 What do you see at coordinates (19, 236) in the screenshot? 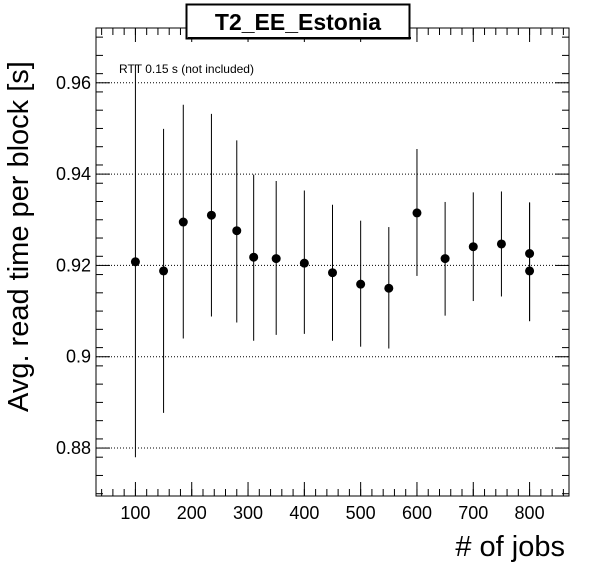
I see `y-axis-title: Avg. read time per block [s]` at bounding box center [19, 236].